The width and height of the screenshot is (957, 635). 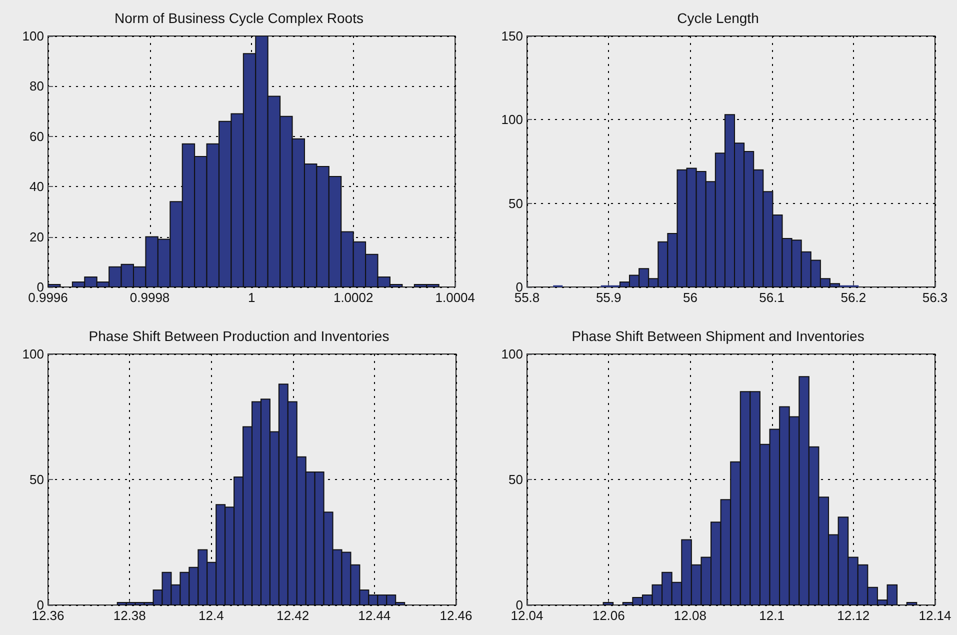 What do you see at coordinates (935, 297) in the screenshot?
I see `x-tick-label: 56.3` at bounding box center [935, 297].